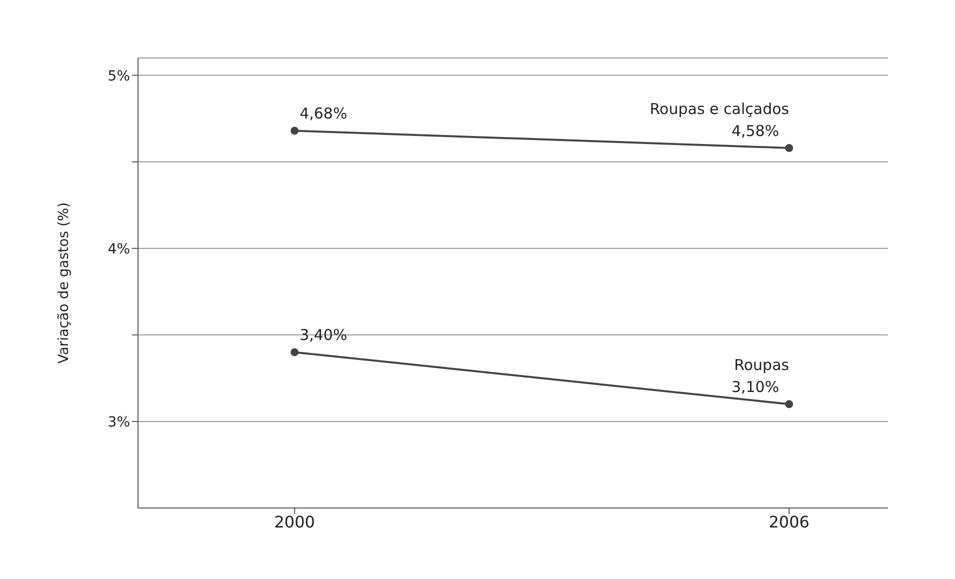 This screenshot has height=579, width=955. Describe the element at coordinates (789, 522) in the screenshot. I see `x-tick-label: 2006` at that location.